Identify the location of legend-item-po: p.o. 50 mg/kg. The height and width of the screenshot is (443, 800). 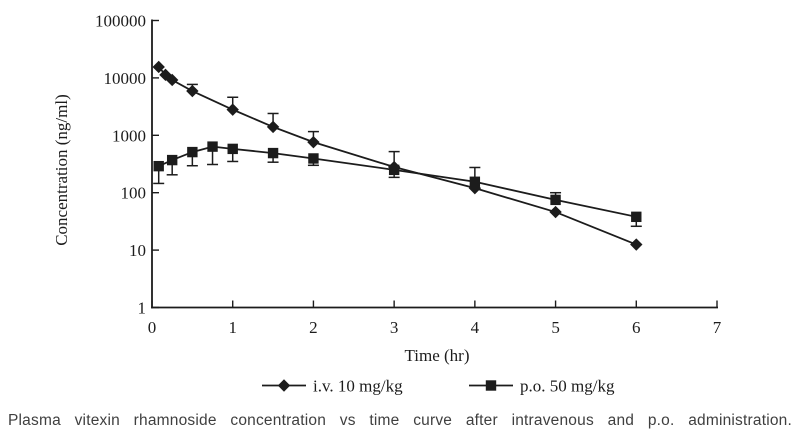
(542, 386).